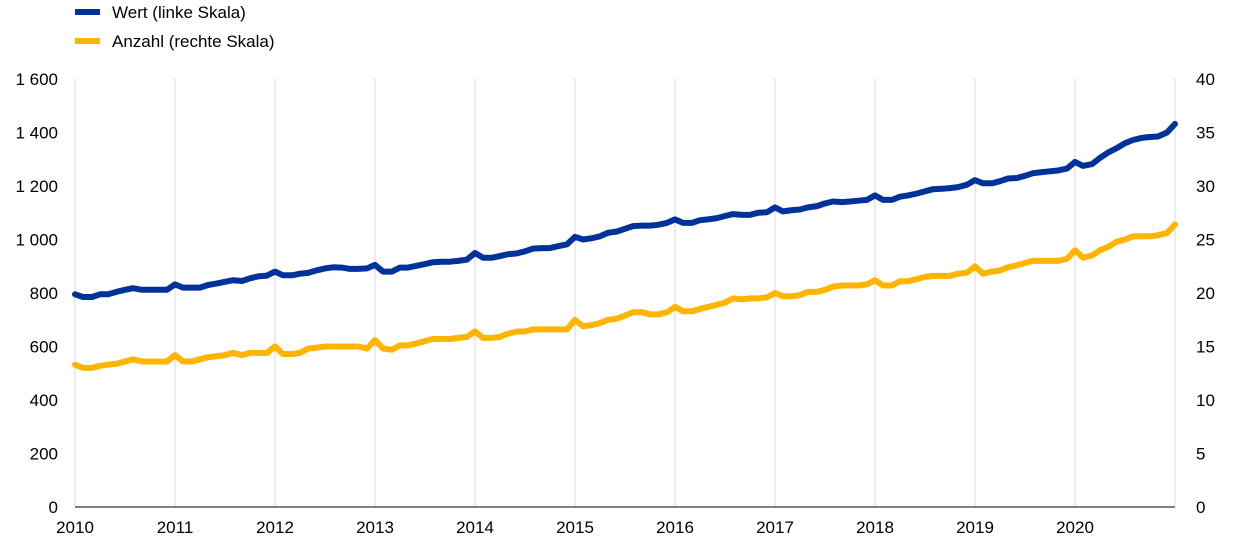 The height and width of the screenshot is (550, 1240). What do you see at coordinates (1200, 454) in the screenshot?
I see `right-y-tick-label: 5` at bounding box center [1200, 454].